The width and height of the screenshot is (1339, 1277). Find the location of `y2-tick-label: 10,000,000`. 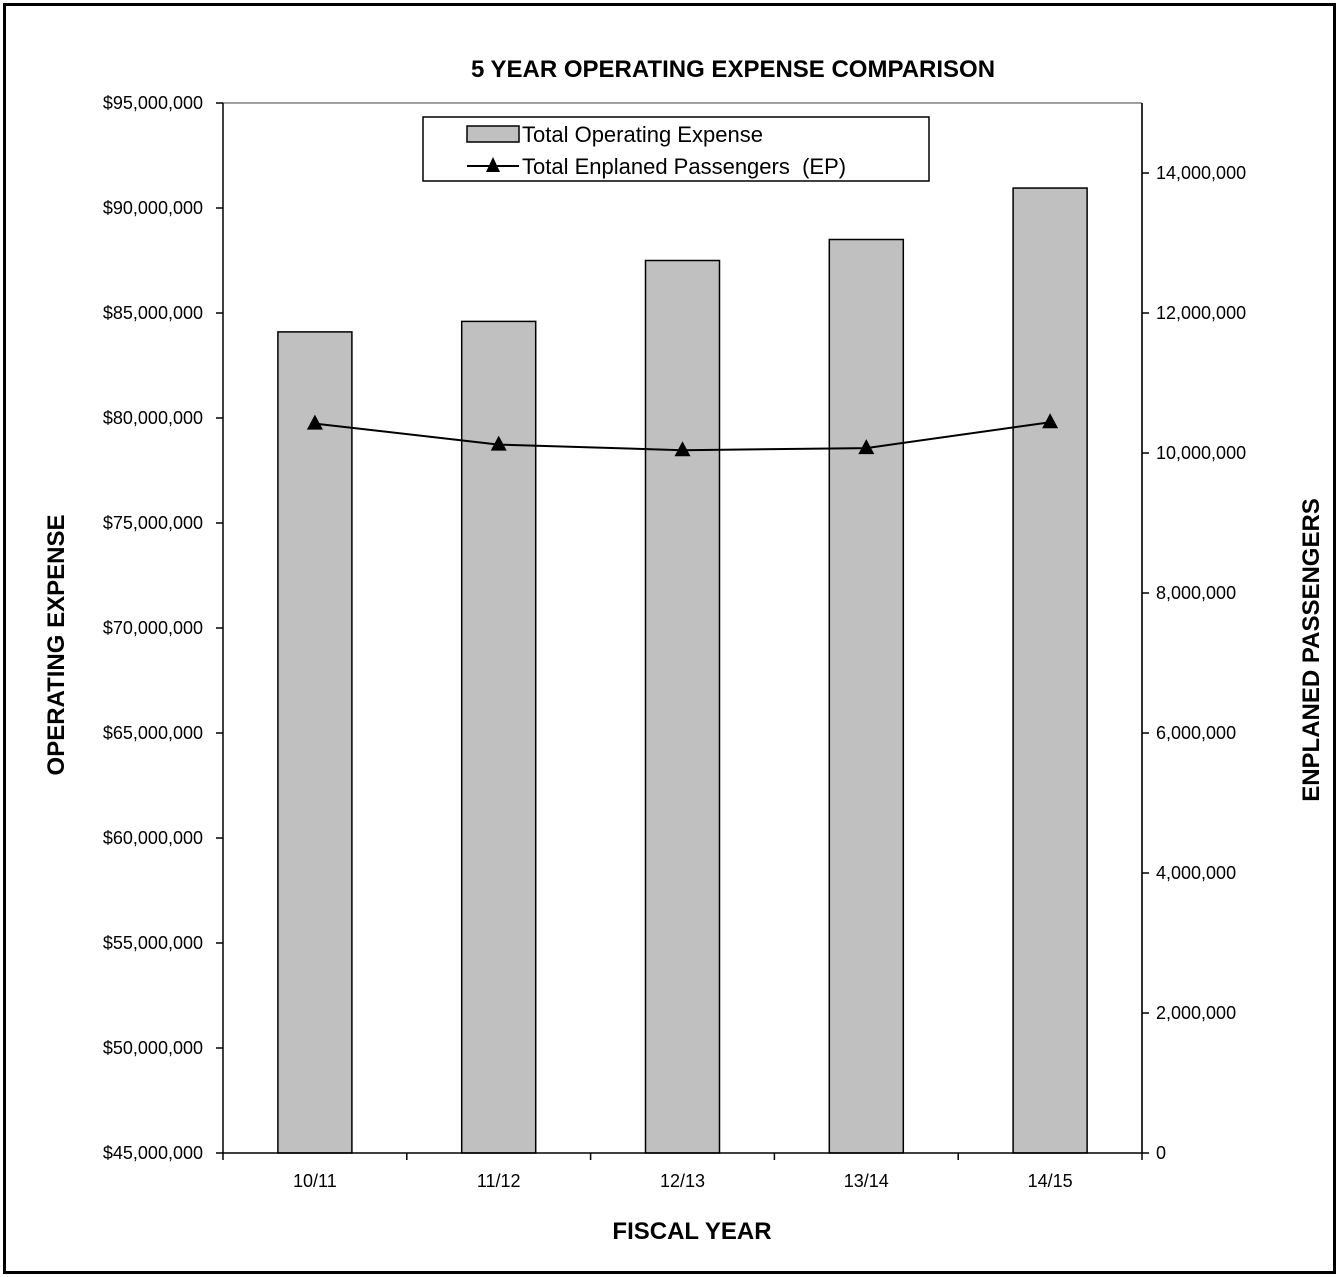

y2-tick-label: 10,000,000 is located at coordinates (1201, 453).